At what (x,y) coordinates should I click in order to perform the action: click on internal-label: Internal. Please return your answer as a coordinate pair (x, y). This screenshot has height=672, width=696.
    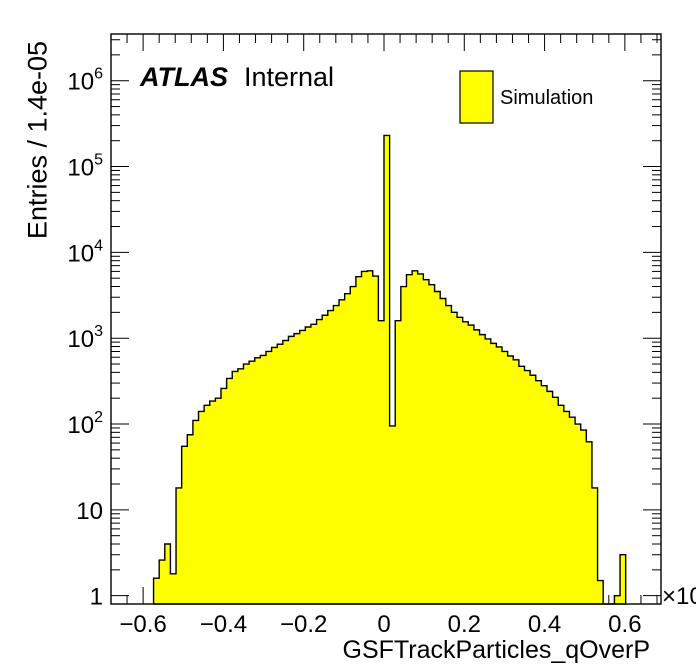
    Looking at the image, I should click on (289, 77).